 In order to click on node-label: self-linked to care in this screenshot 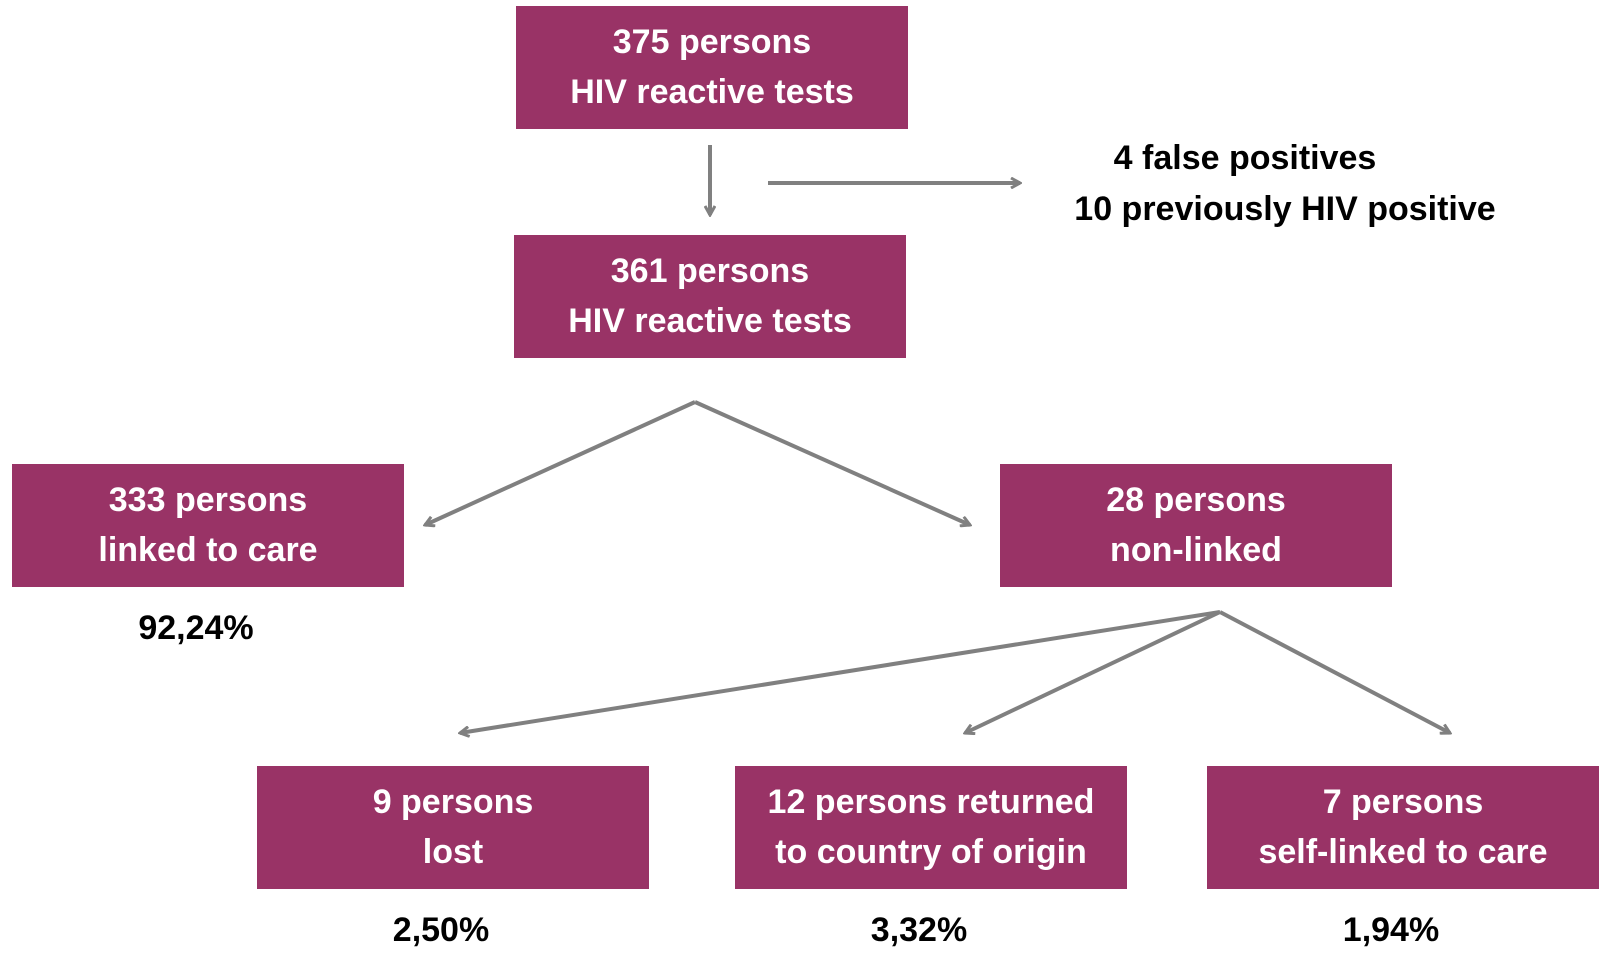, I will do `click(1402, 852)`.